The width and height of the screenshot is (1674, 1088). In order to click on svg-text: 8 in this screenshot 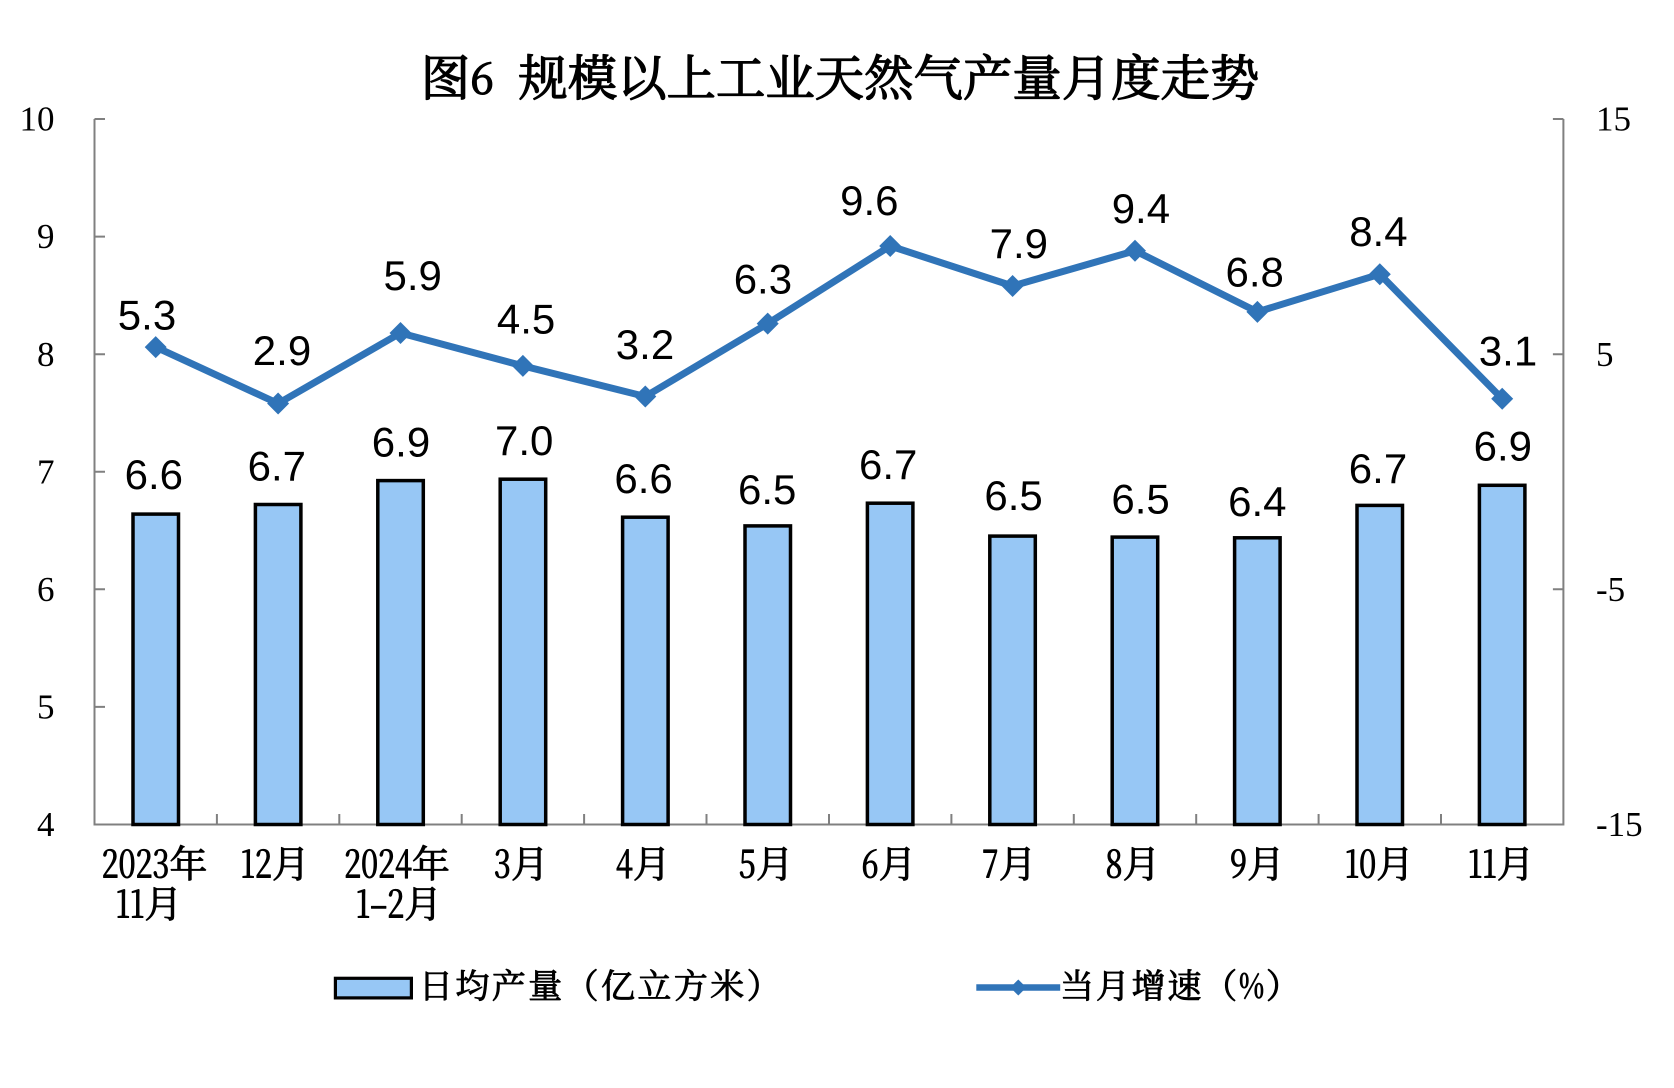, I will do `click(46, 354)`.